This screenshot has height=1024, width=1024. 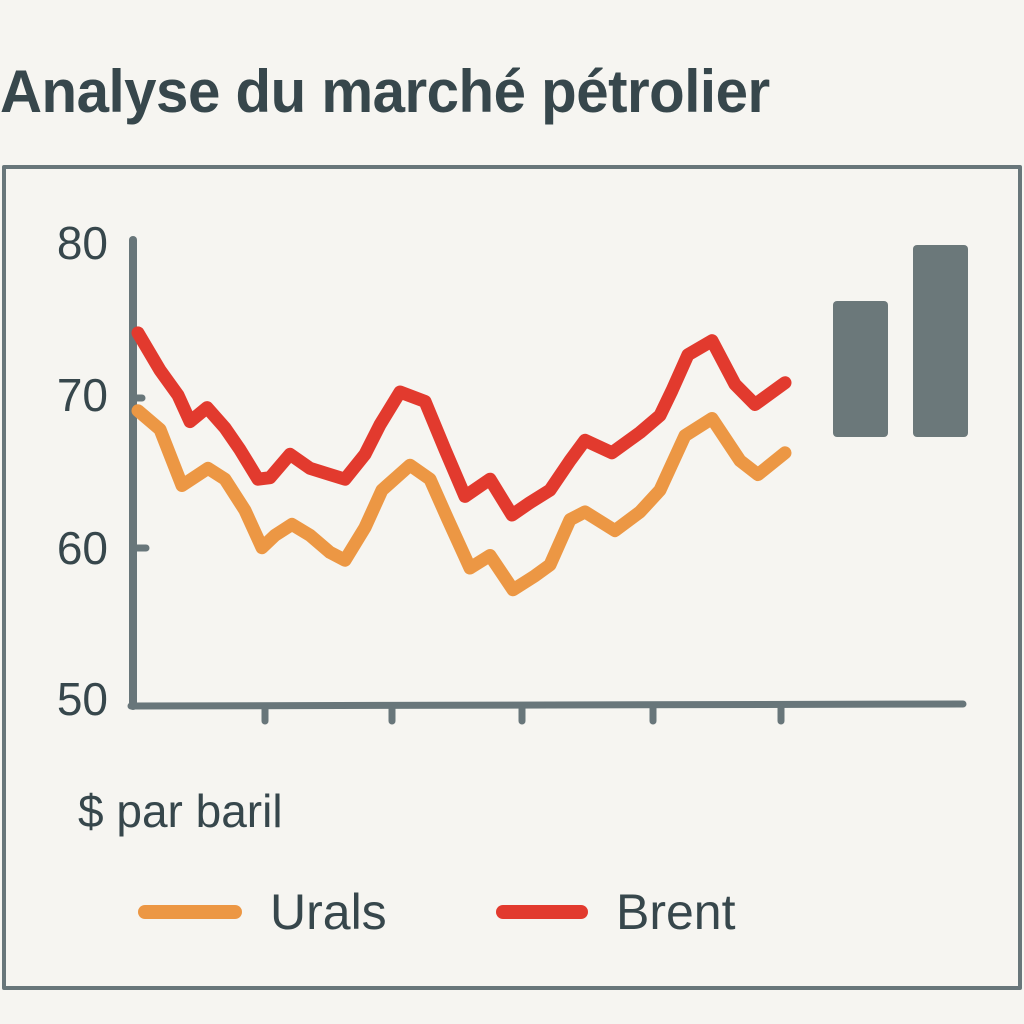 What do you see at coordinates (180, 811) in the screenshot?
I see `y-axis-unit-label: $ par baril` at bounding box center [180, 811].